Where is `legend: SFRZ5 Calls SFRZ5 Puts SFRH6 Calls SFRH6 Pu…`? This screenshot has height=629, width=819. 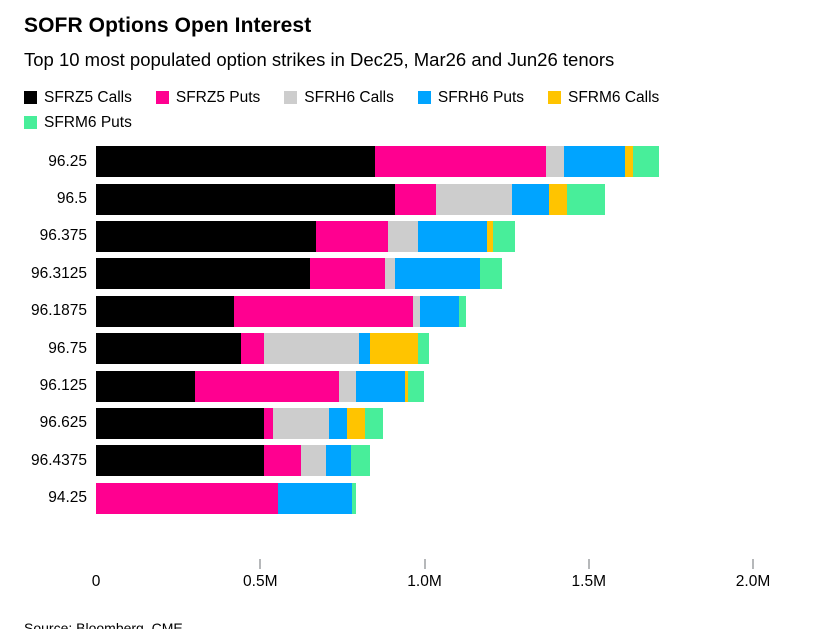
legend: SFRZ5 Calls SFRZ5 Puts SFRH6 Calls SFRH6 Pu… is located at coordinates (374, 110).